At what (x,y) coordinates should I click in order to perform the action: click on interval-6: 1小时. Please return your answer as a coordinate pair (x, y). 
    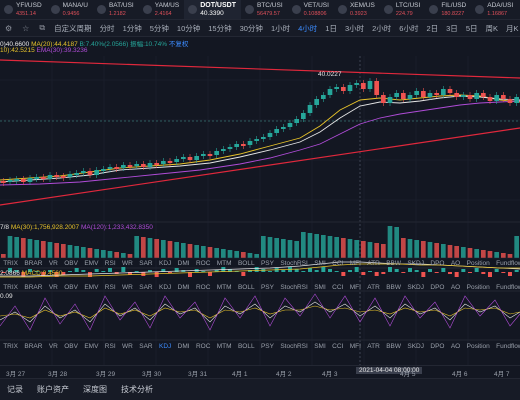
    Looking at the image, I should click on (280, 28).